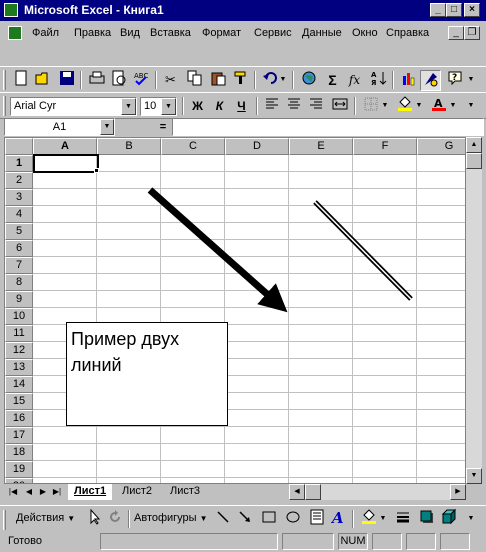 This screenshot has width=486, height=552. I want to click on formatting-more-icon: ▼, so click(471, 105).